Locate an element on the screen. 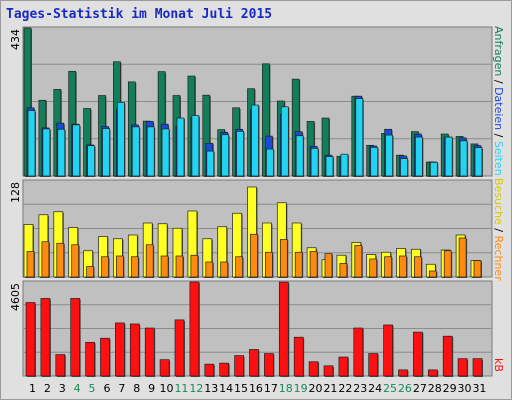 This screenshot has width=512, height=400. day-label-20: 20 is located at coordinates (316, 388).